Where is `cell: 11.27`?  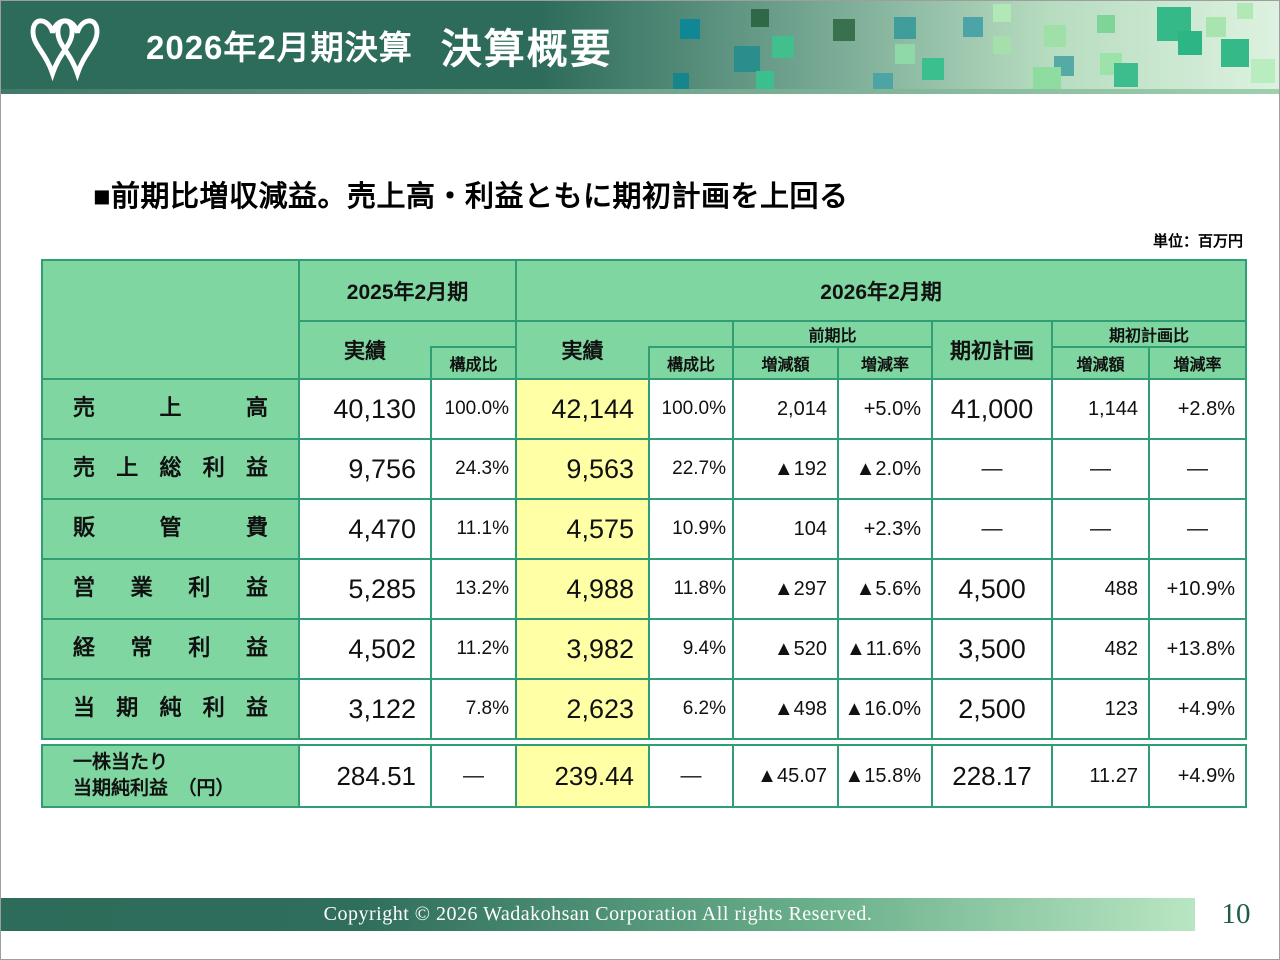
cell: 11.27 is located at coordinates (1099, 776).